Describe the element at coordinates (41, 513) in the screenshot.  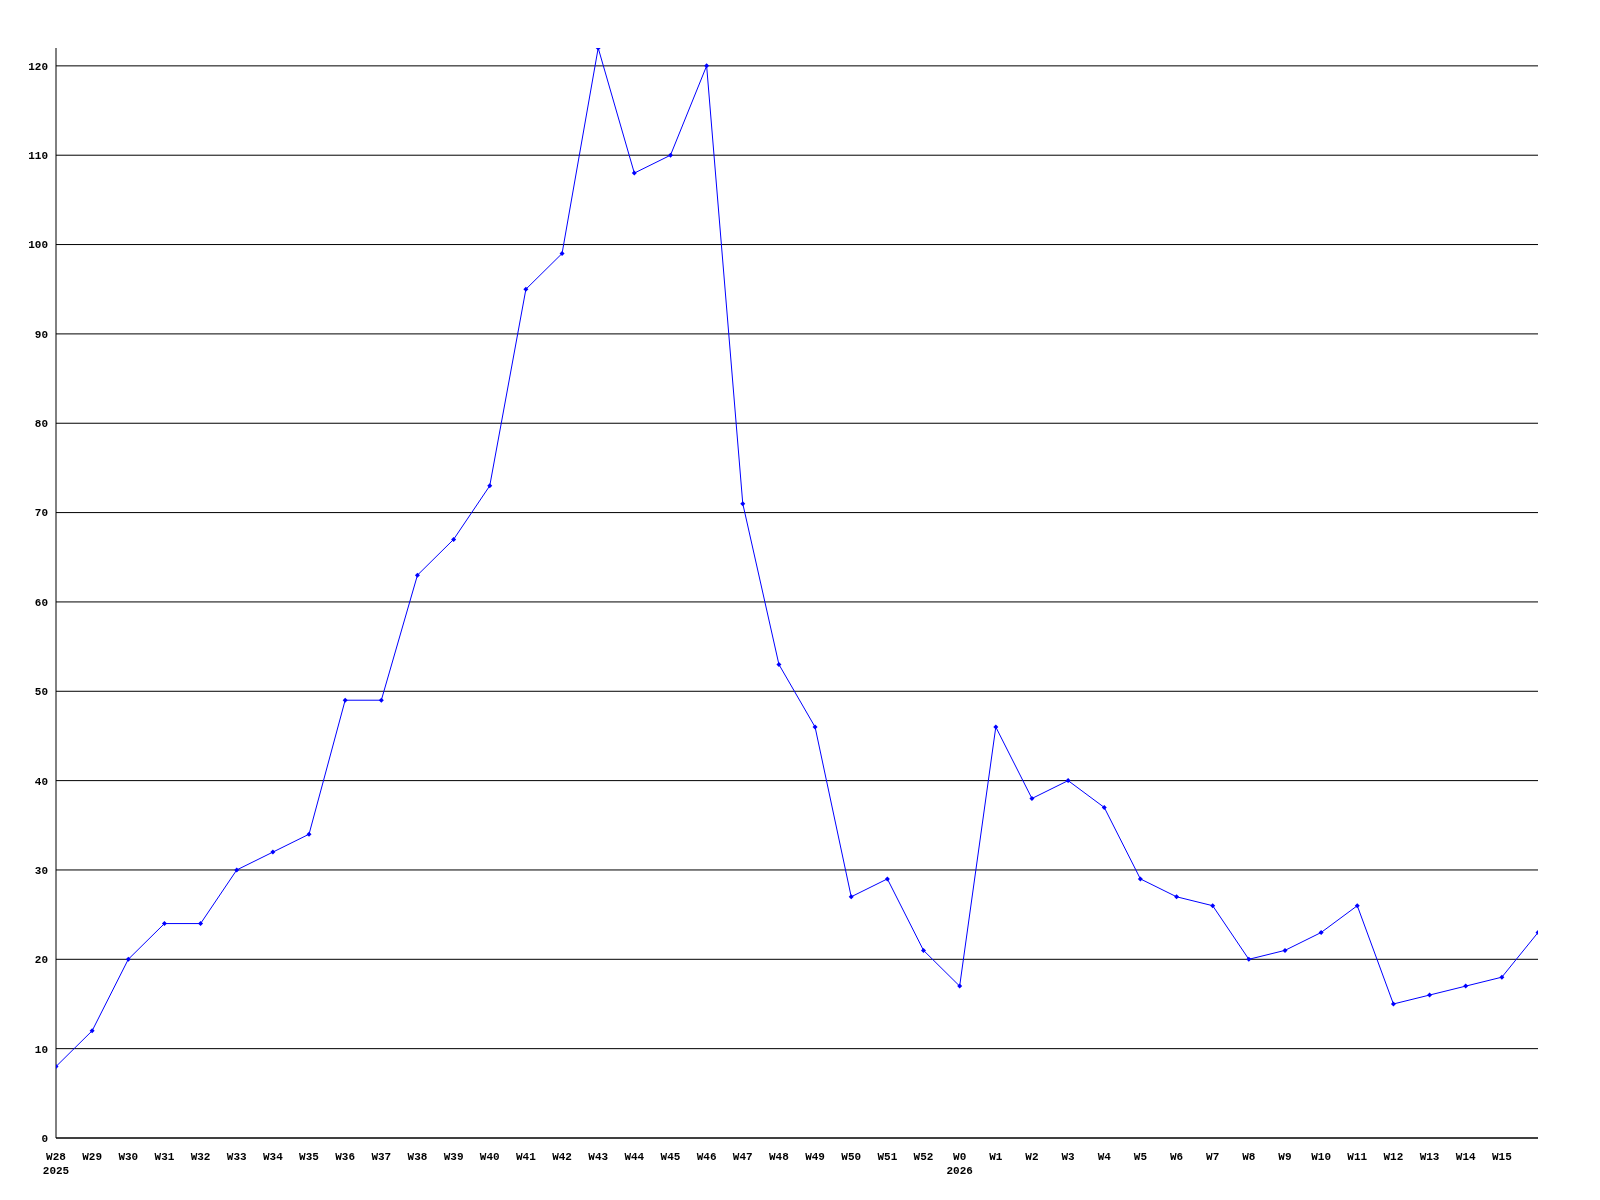
I see `y-tick-label: 70` at that location.